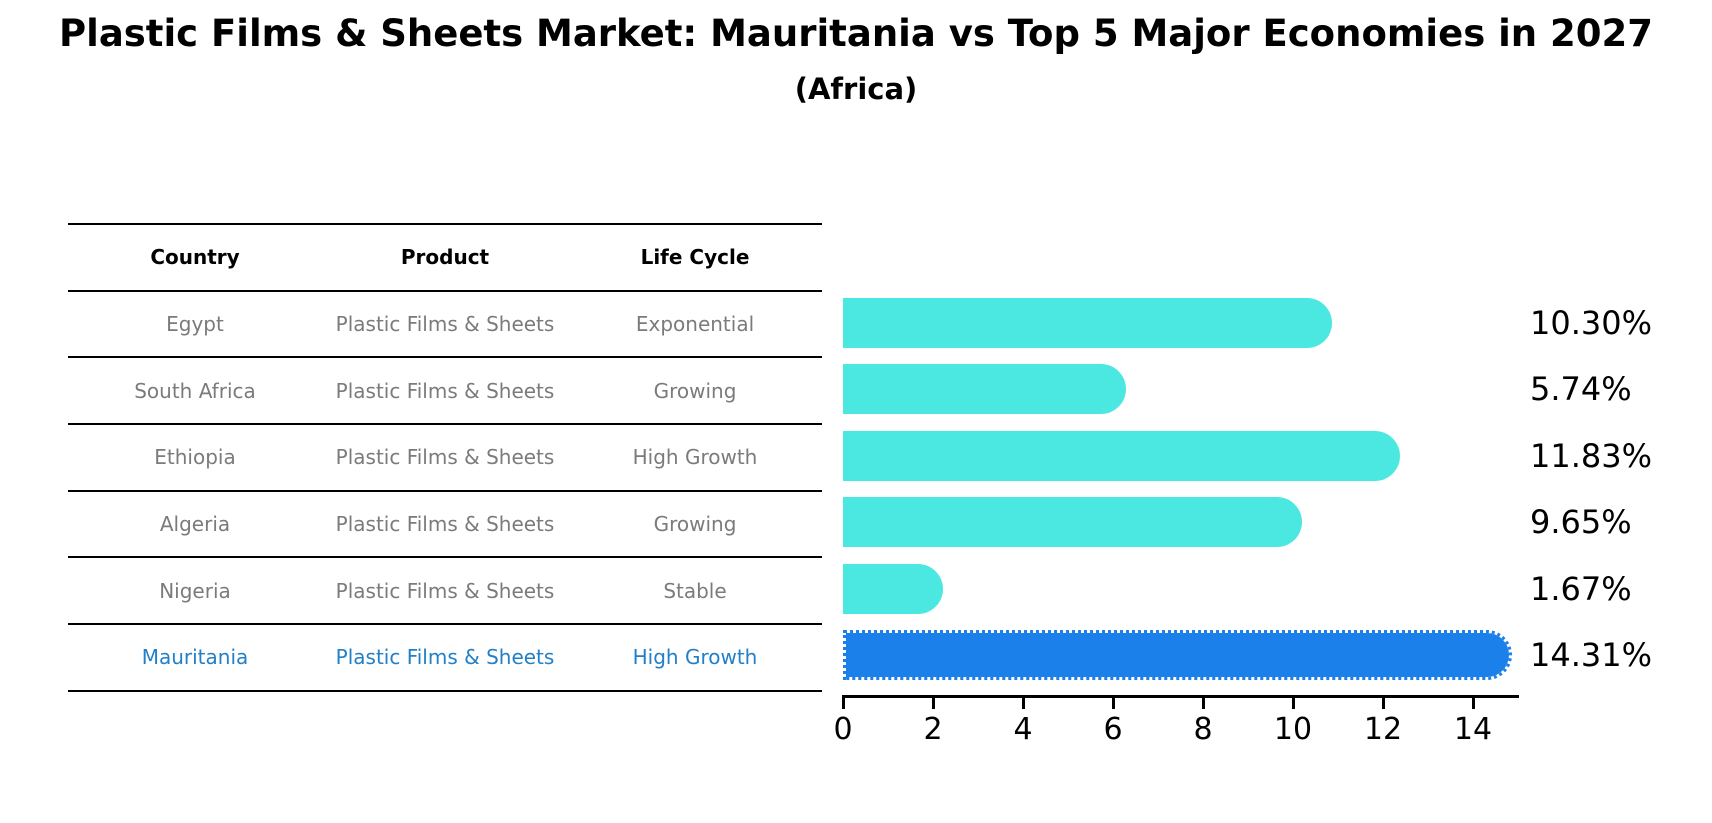 The image size is (1712, 823). Describe the element at coordinates (843, 729) in the screenshot. I see `x-tick-label: 0` at that location.